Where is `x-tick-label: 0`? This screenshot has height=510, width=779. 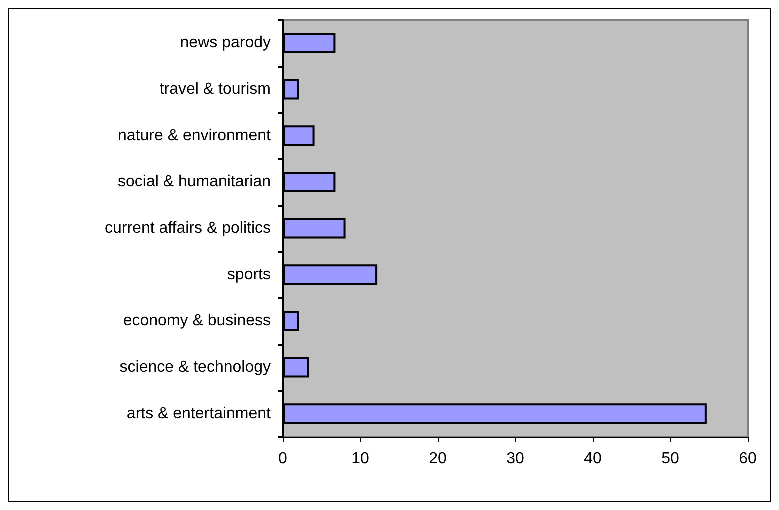 x-tick-label: 0 is located at coordinates (283, 459).